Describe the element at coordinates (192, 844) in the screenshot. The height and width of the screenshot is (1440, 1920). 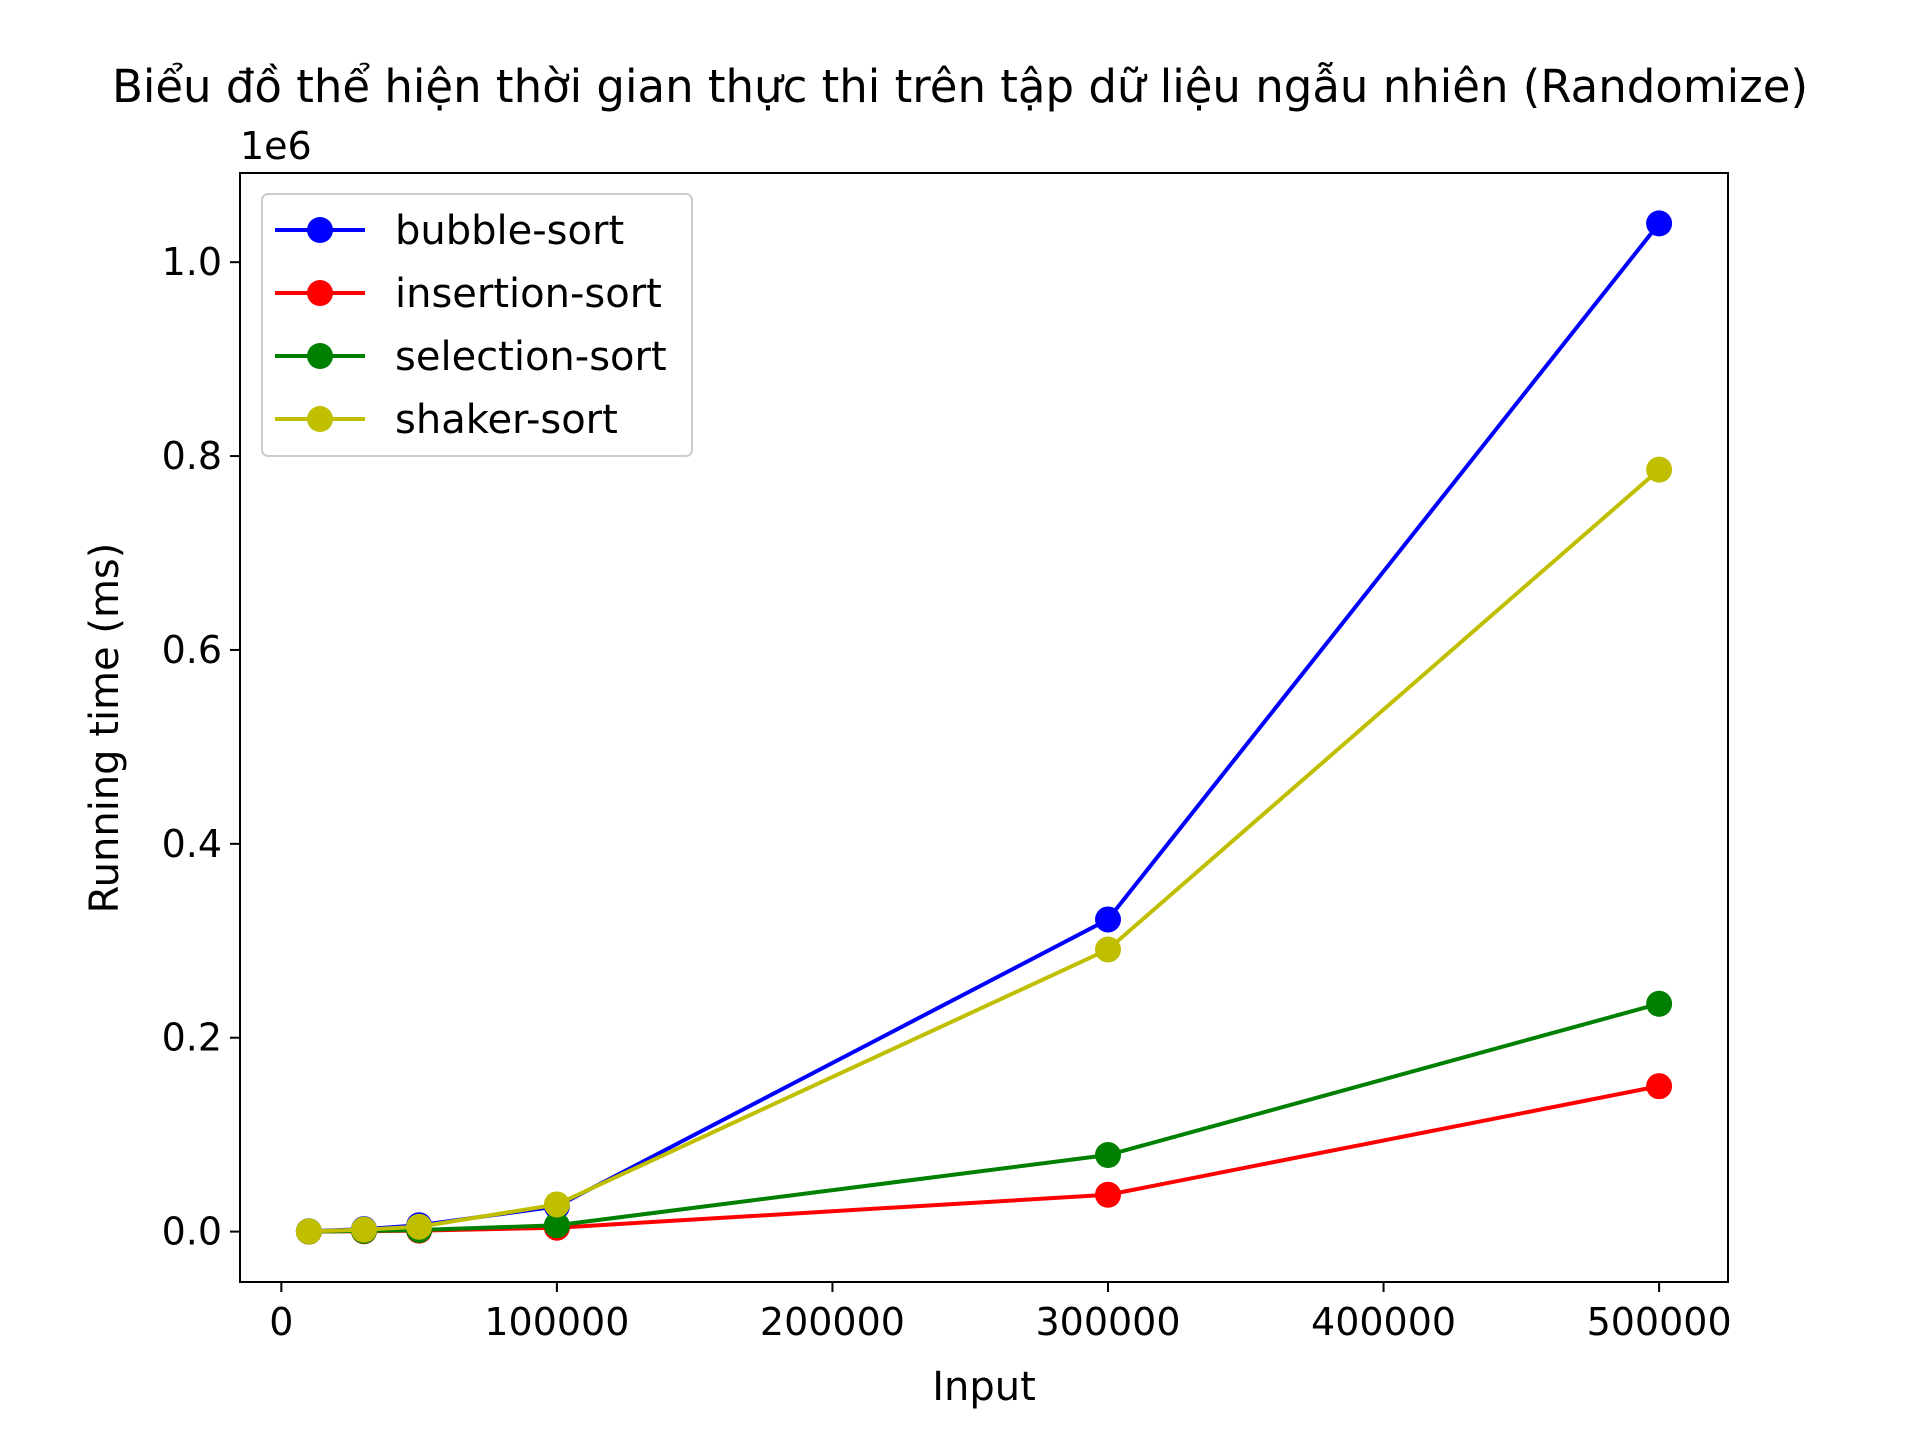
I see `y-tick-label: 0.4` at that location.